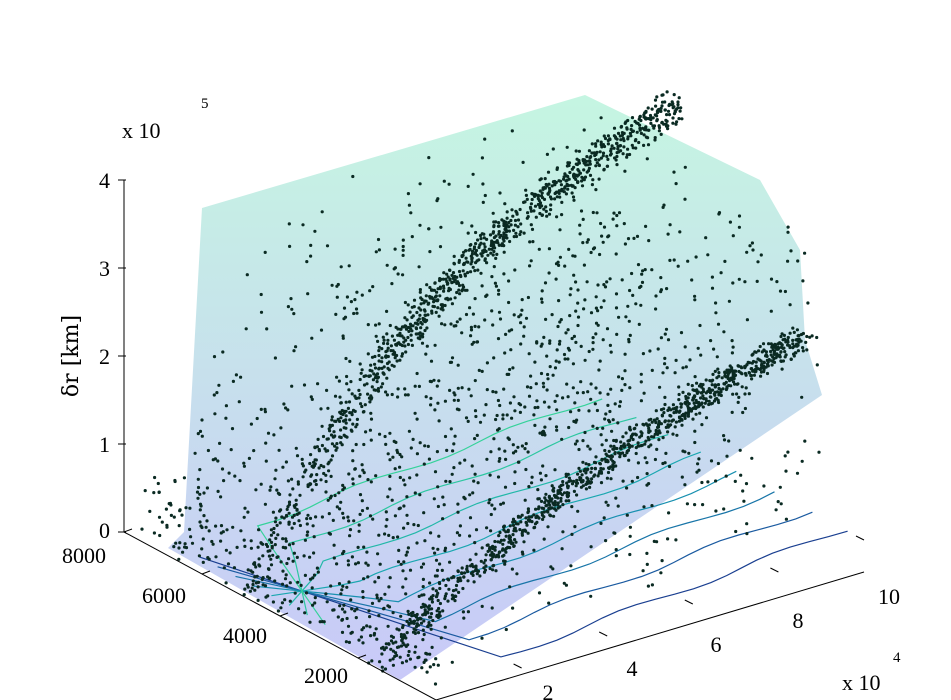 This screenshot has height=700, width=951. Describe the element at coordinates (104, 444) in the screenshot. I see `z-tick-label: 1` at that location.